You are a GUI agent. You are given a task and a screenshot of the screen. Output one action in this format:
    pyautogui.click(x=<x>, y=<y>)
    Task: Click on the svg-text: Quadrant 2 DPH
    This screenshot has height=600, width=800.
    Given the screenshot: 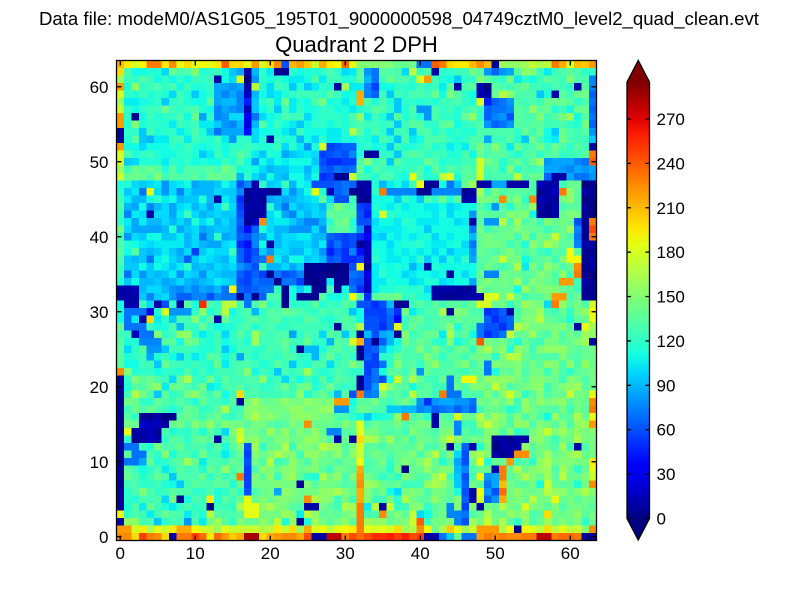 What is the action you would take?
    pyautogui.click(x=356, y=44)
    